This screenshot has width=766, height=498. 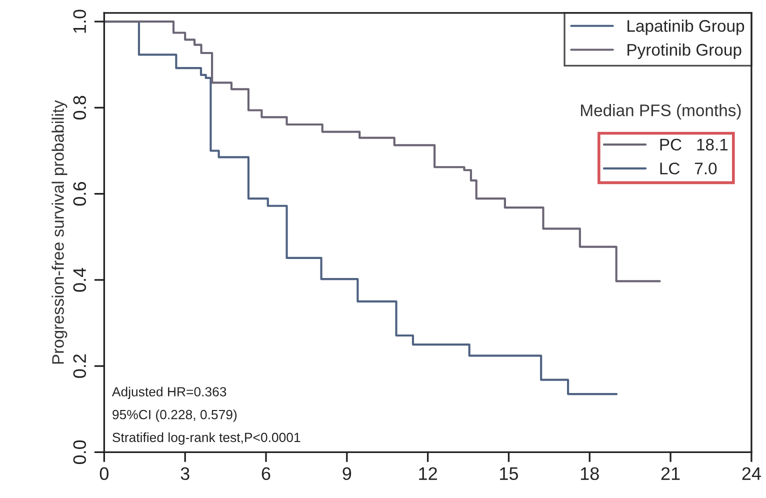 I want to click on annotation: PC 18.1, so click(x=694, y=144).